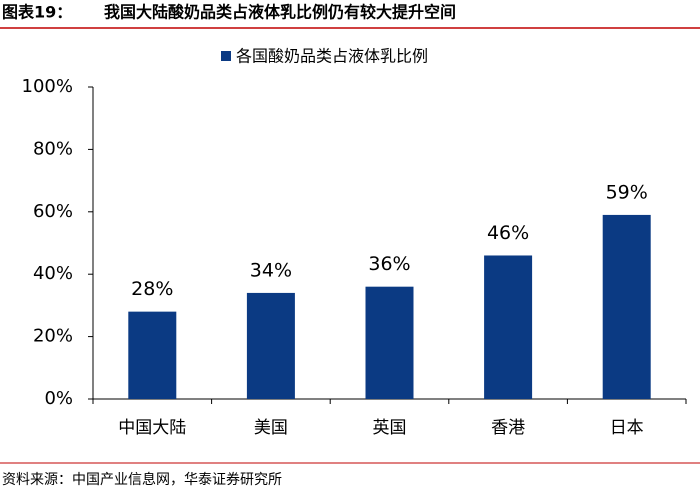  I want to click on source-note: 资料来源：中国产业信息网，华泰证券研究所, so click(142, 479).